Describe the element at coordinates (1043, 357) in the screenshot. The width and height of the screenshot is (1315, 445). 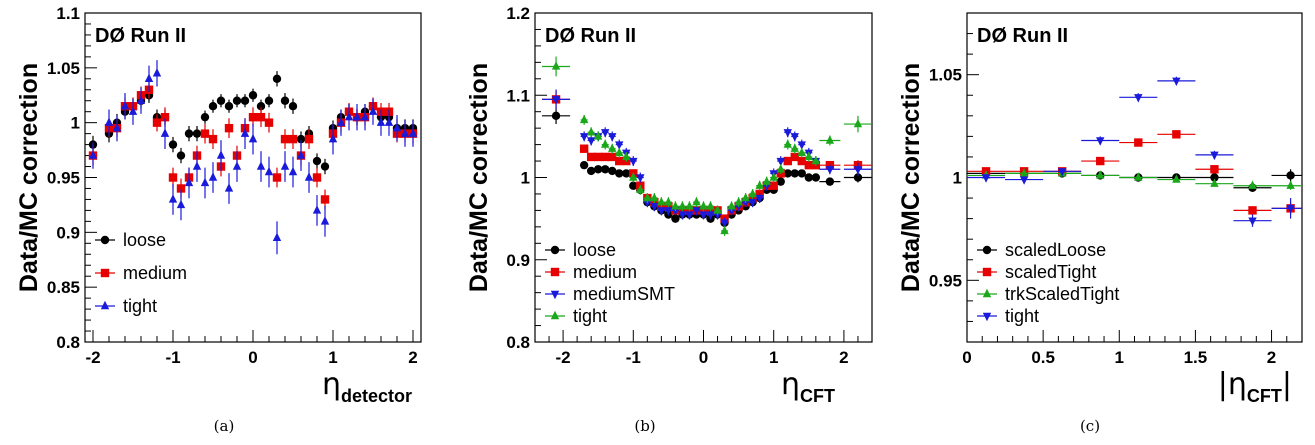
I see `x-tick-label: 0.5` at that location.